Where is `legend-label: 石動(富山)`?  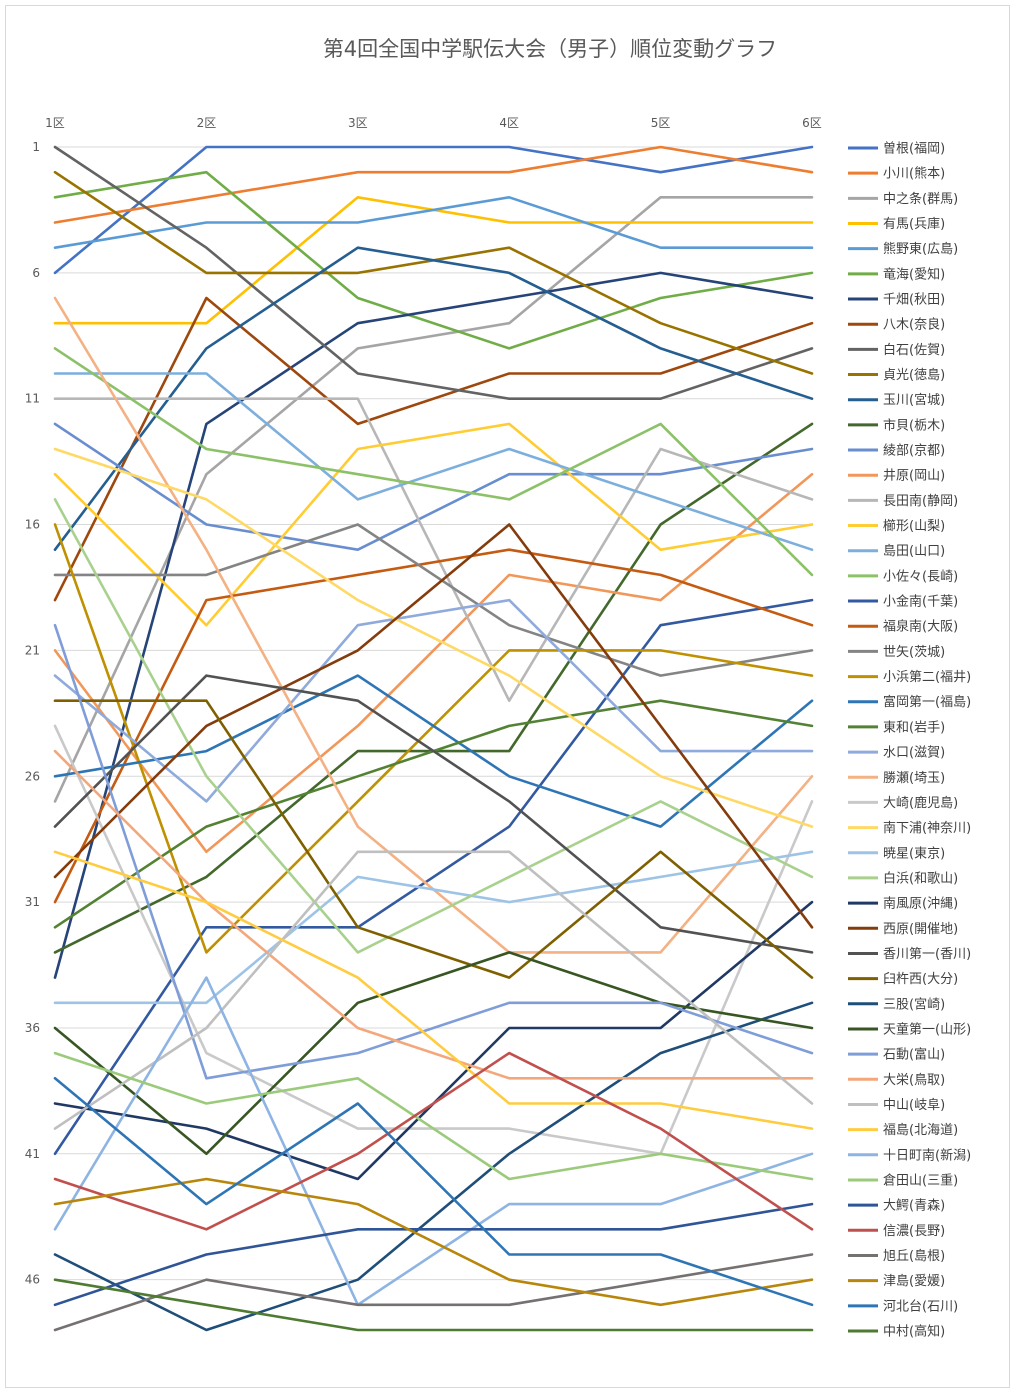 legend-label: 石動(富山) is located at coordinates (914, 1055).